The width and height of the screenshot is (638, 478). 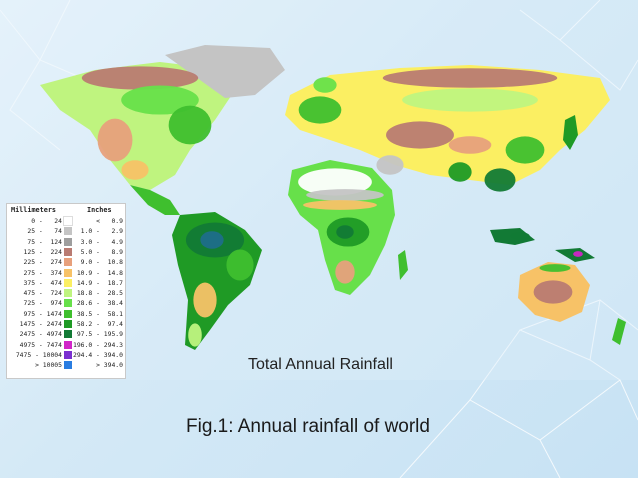 I want to click on zone-amazon-core, so click(x=212, y=240).